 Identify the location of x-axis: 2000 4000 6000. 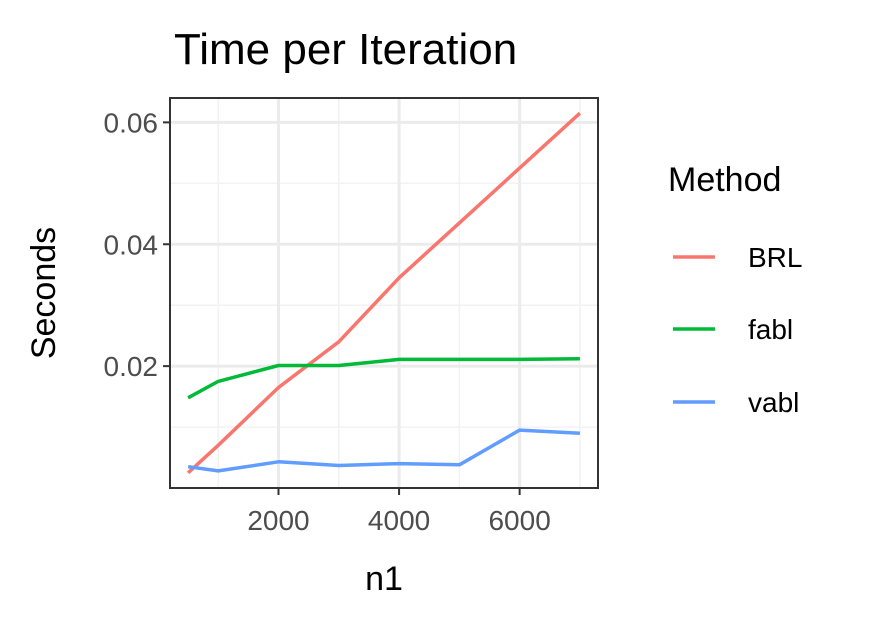
(399, 512).